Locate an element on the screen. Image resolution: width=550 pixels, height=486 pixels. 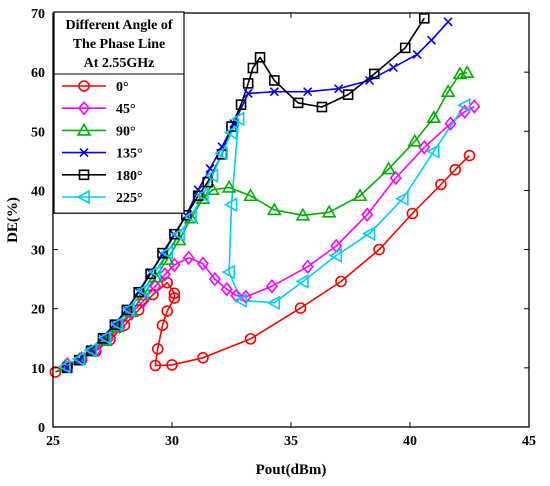
legend-title-line-3: At 2.55GHz is located at coordinates (119, 63).